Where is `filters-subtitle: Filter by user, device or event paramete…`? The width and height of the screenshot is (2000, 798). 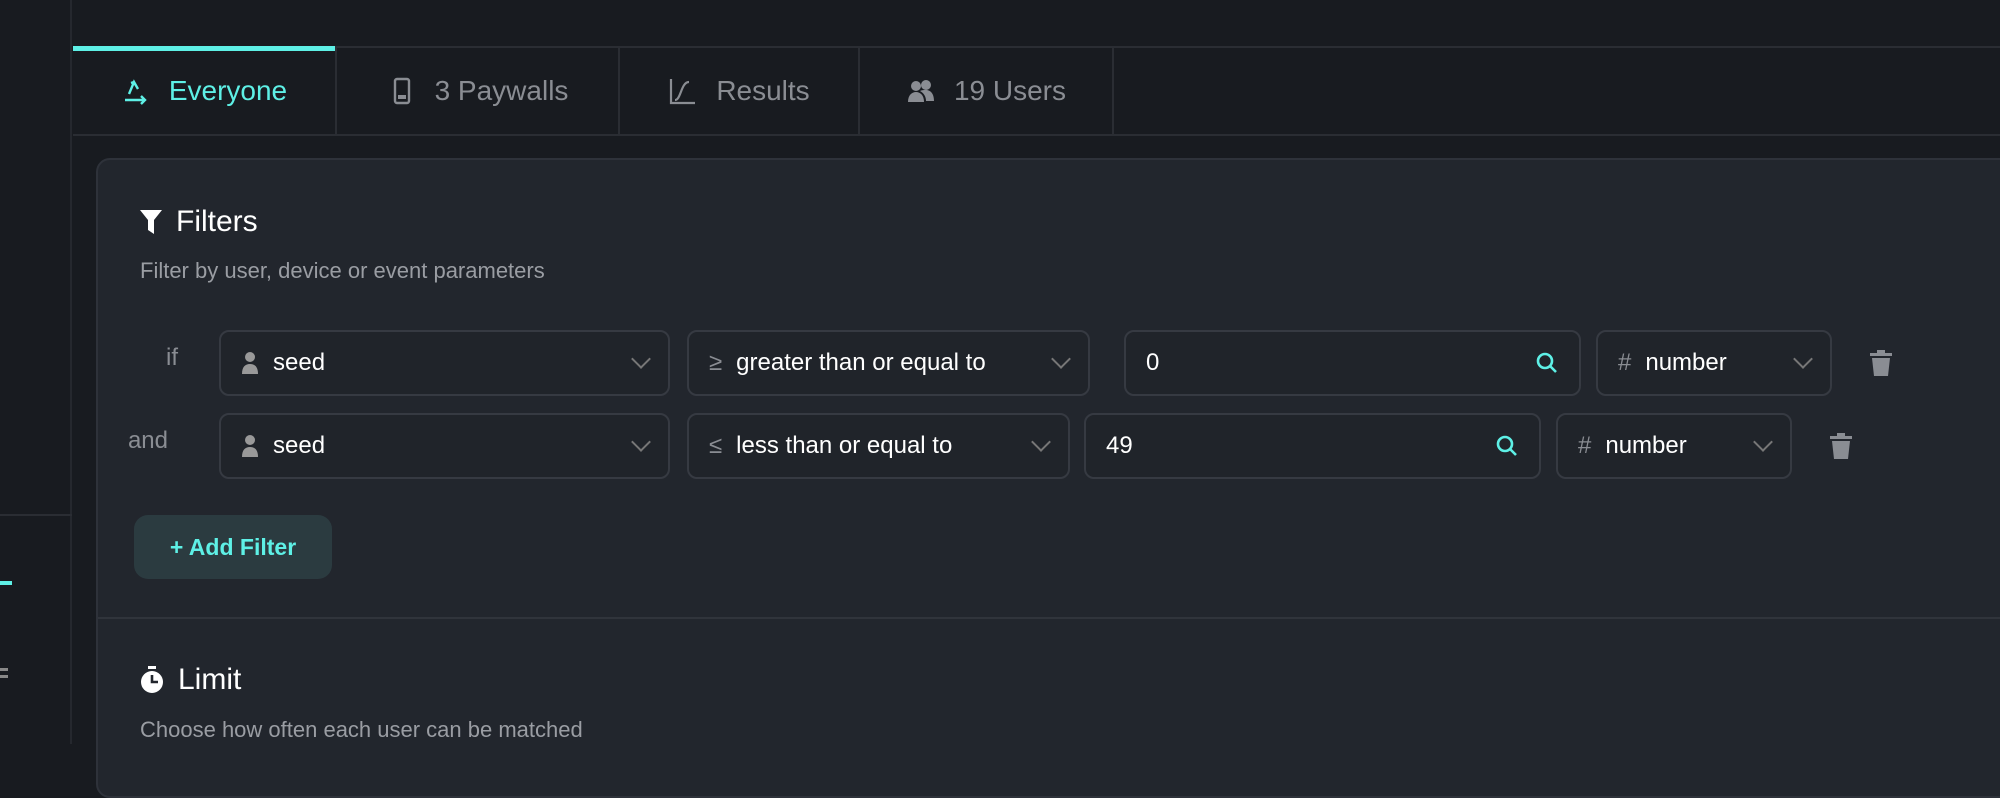
filters-subtitle: Filter by user, device or event paramete… is located at coordinates (342, 270).